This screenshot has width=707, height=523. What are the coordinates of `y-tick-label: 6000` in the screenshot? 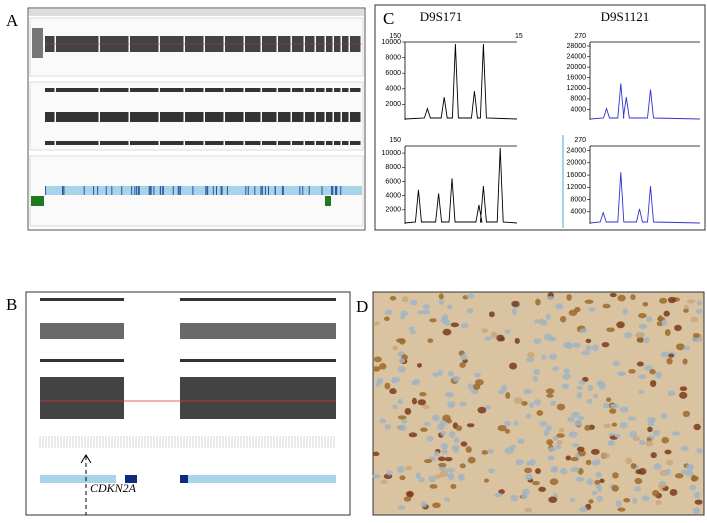 It's located at (393, 73).